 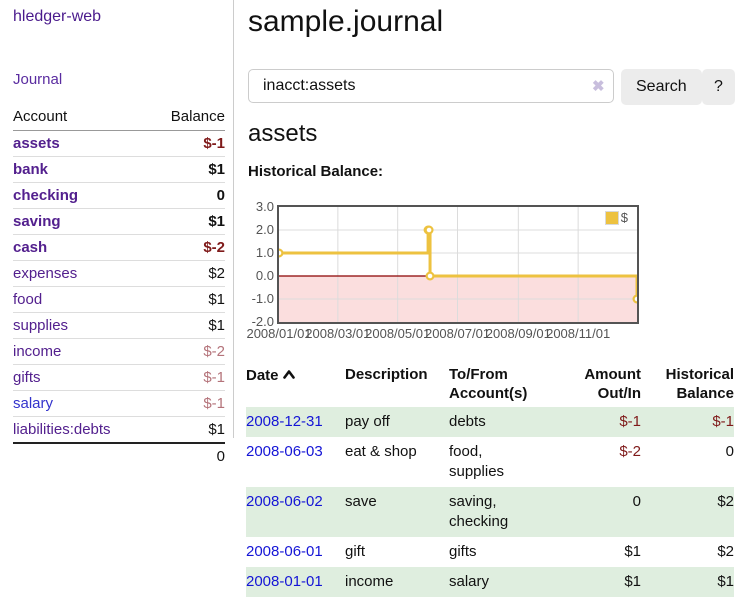 What do you see at coordinates (284, 501) in the screenshot?
I see `transaction-date-link: 2008-06-02` at bounding box center [284, 501].